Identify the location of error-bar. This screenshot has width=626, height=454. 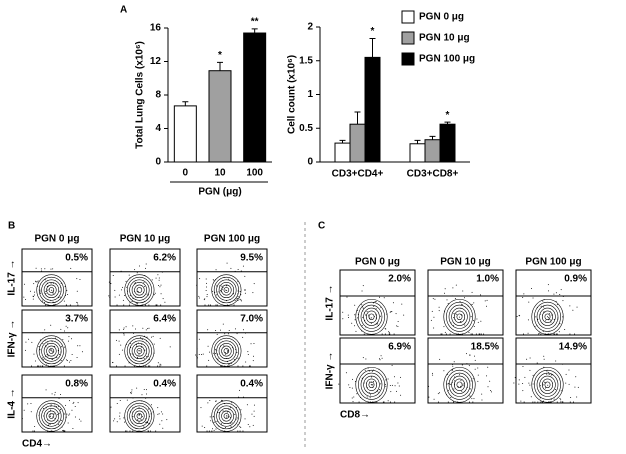
(417, 141).